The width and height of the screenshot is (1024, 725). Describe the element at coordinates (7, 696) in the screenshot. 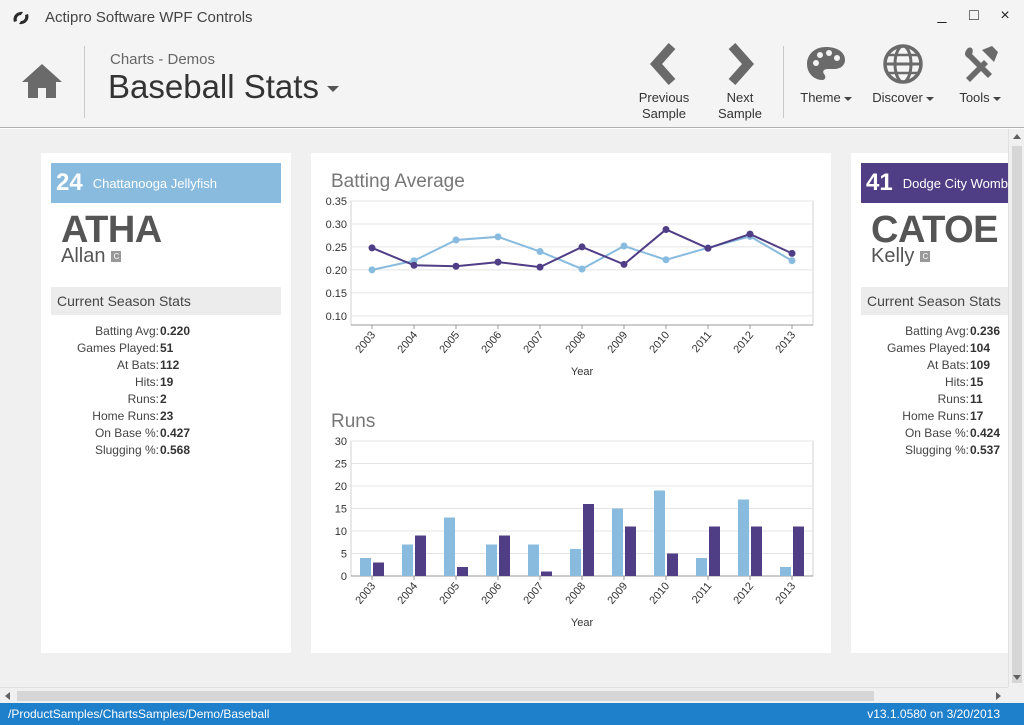

I see `scroll-left-icon` at that location.